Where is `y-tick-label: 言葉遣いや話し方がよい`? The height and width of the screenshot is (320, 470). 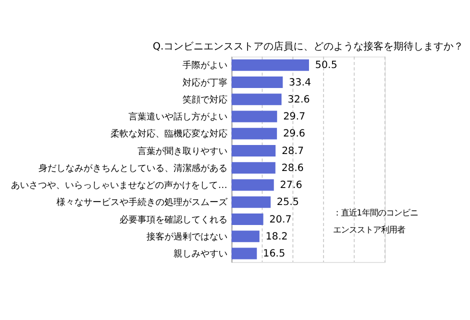 y-tick-label: 言葉遣いや話し方がよい is located at coordinates (178, 117).